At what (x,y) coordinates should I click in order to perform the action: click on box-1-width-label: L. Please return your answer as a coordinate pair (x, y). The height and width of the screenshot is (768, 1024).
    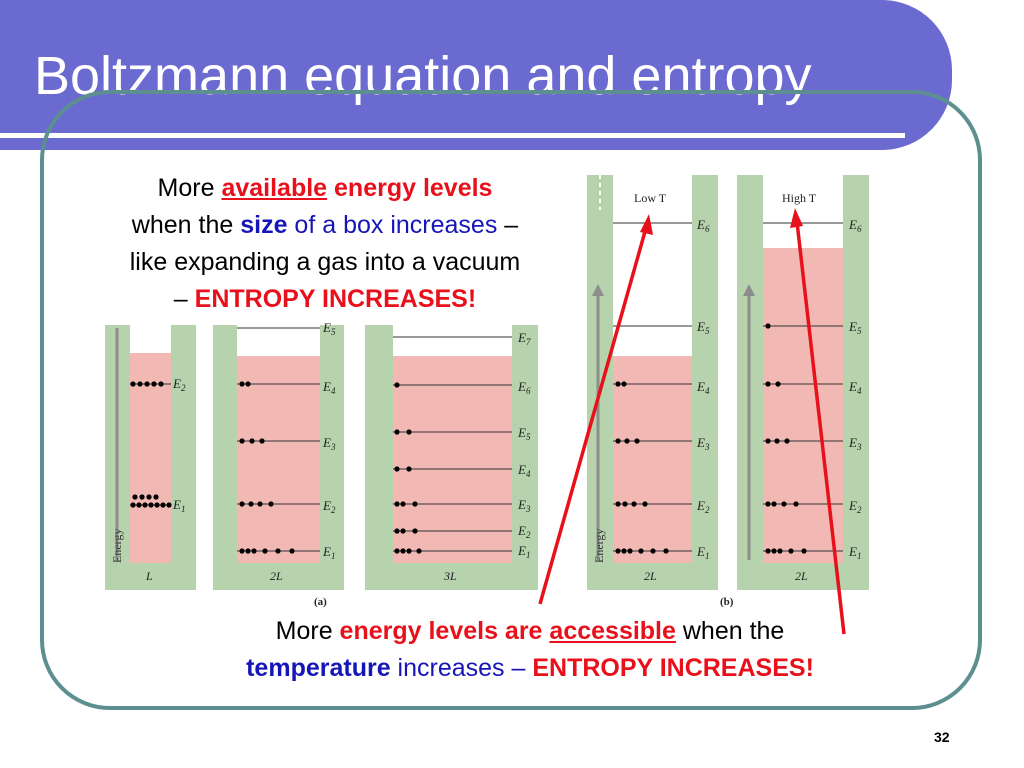
    Looking at the image, I should click on (149, 576).